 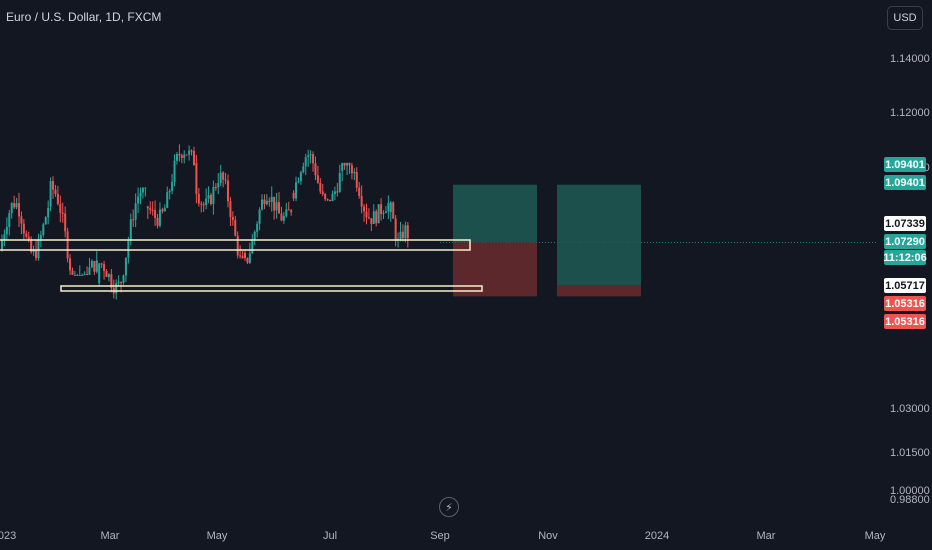 What do you see at coordinates (905, 18) in the screenshot?
I see `currency-button: USD` at bounding box center [905, 18].